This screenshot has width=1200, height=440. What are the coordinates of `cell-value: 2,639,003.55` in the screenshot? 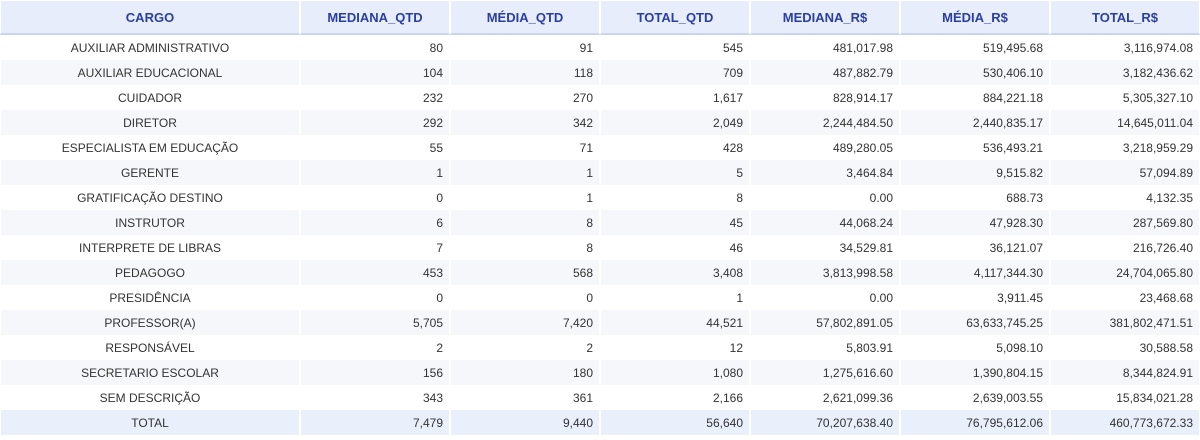 It's located at (975, 397).